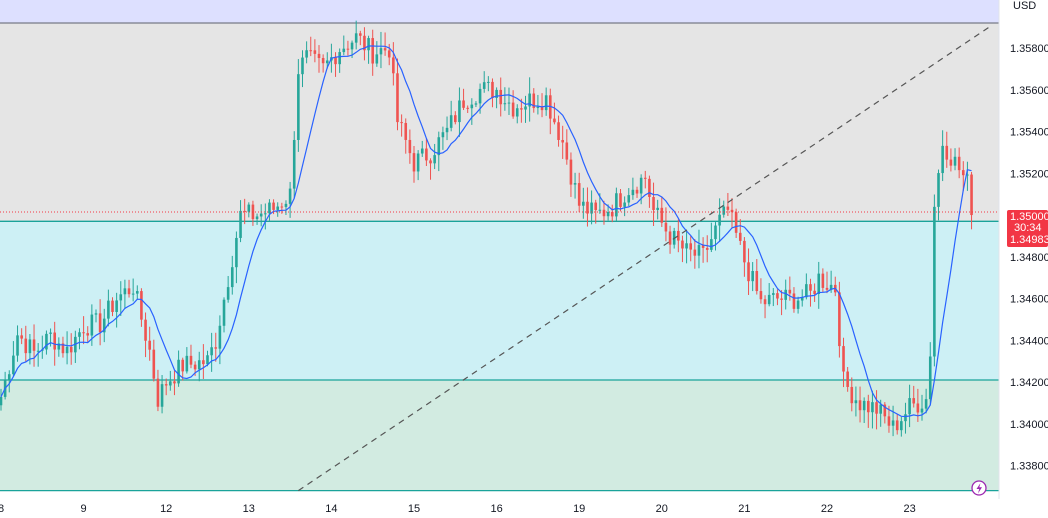  What do you see at coordinates (1029, 174) in the screenshot?
I see `y-tick-label: 1.35200` at bounding box center [1029, 174].